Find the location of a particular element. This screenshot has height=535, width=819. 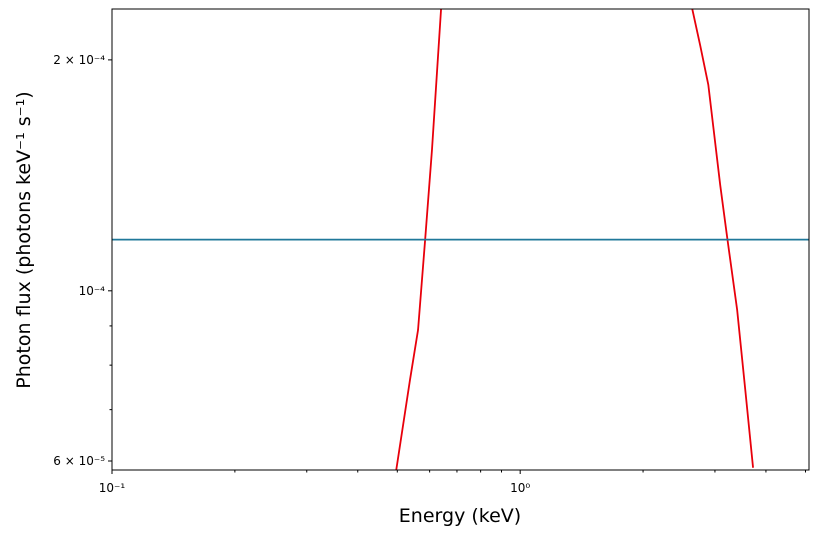

y-tick-label: 2 × 10⁻⁴ is located at coordinates (79, 60).